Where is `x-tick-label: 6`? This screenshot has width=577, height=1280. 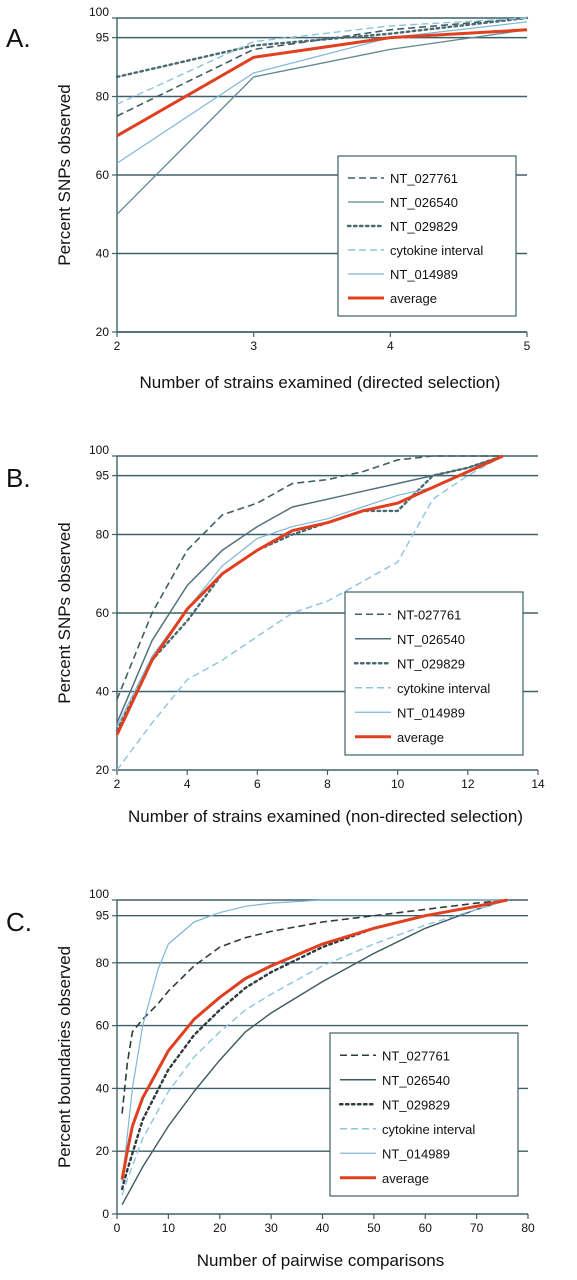
x-tick-label: 6 is located at coordinates (257, 784).